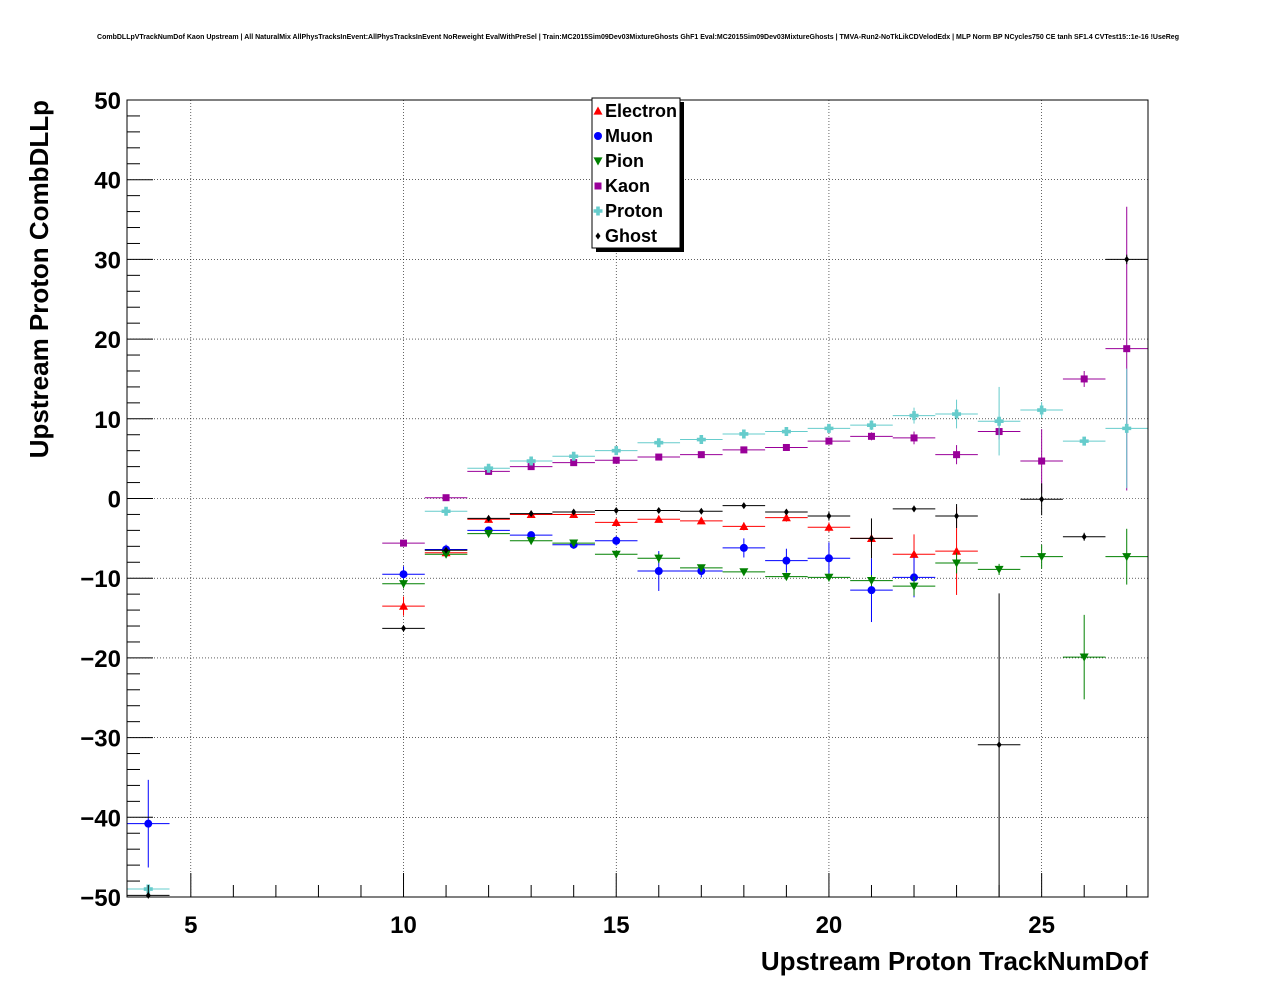 The height and width of the screenshot is (996, 1276). What do you see at coordinates (629, 136) in the screenshot?
I see `legend-label: Muon` at bounding box center [629, 136].